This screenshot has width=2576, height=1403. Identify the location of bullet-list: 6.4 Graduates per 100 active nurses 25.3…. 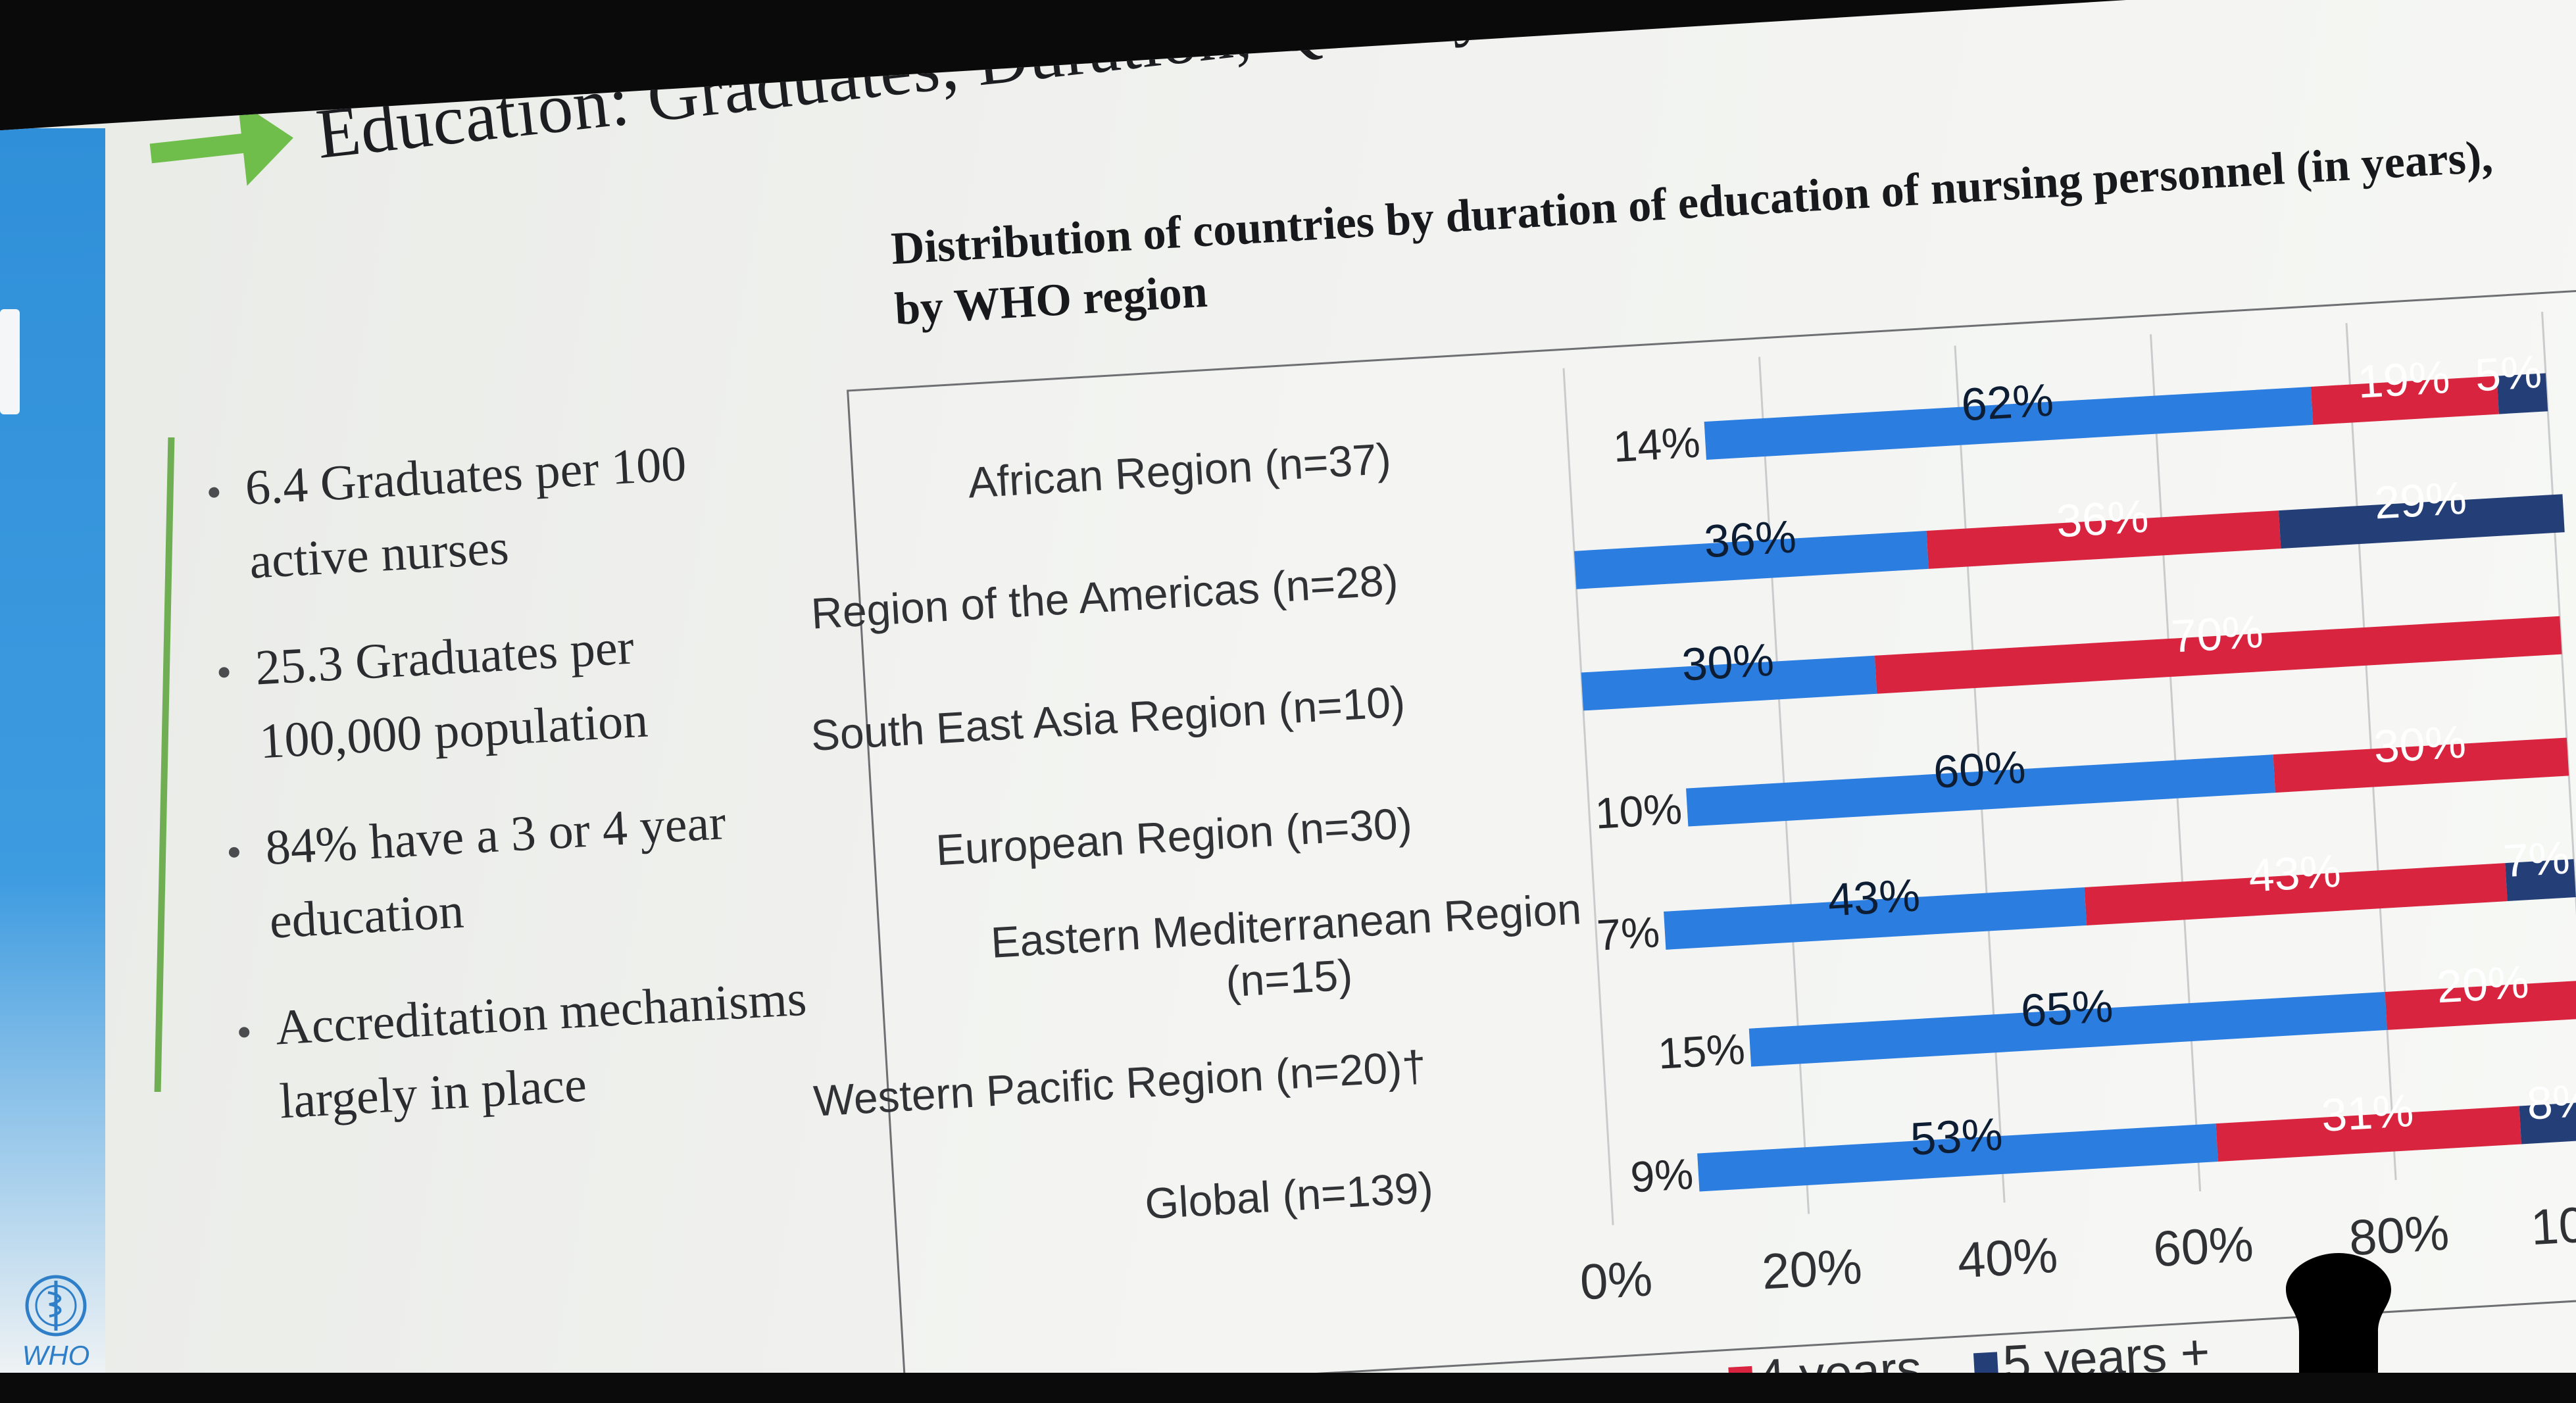
(513, 798).